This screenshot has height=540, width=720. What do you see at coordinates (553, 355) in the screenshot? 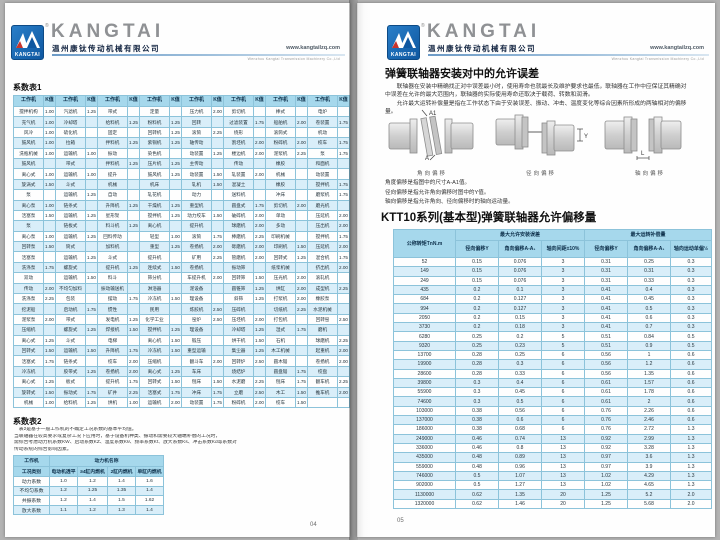
I see `table-row: 13700 0.28 0.25 6 0.56 1 0.6` at bounding box center [553, 355].